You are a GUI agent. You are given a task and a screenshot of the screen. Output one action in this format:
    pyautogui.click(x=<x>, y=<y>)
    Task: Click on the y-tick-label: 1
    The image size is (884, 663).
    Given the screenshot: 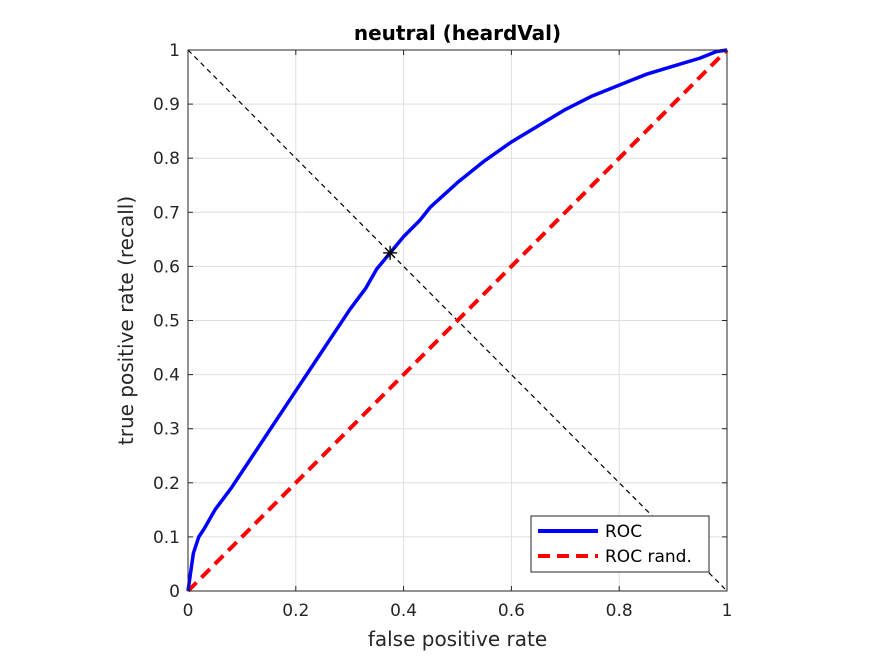 What is the action you would take?
    pyautogui.click(x=174, y=51)
    